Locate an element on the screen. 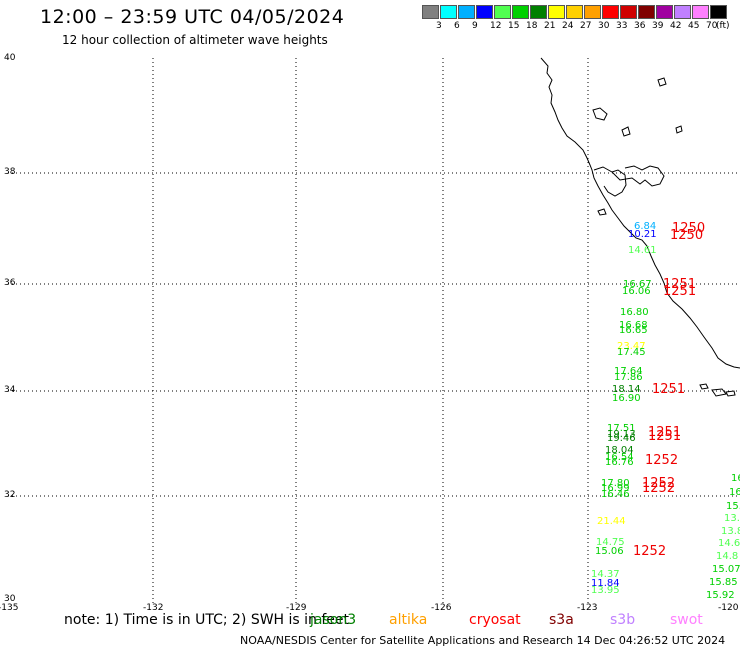 Image resolution: width=740 pixels, height=650 pixels. legend-label: 15 is located at coordinates (514, 26).